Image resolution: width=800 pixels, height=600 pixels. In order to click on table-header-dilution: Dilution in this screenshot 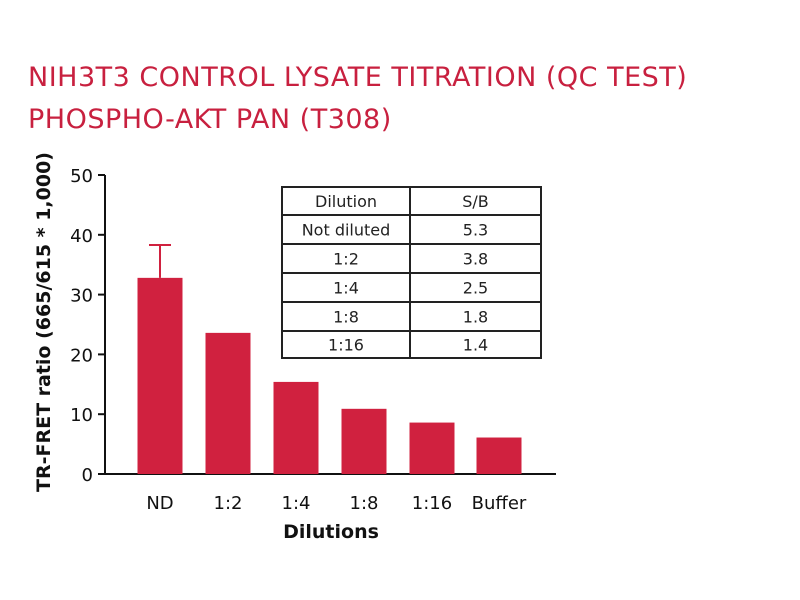, I will do `click(346, 201)`.